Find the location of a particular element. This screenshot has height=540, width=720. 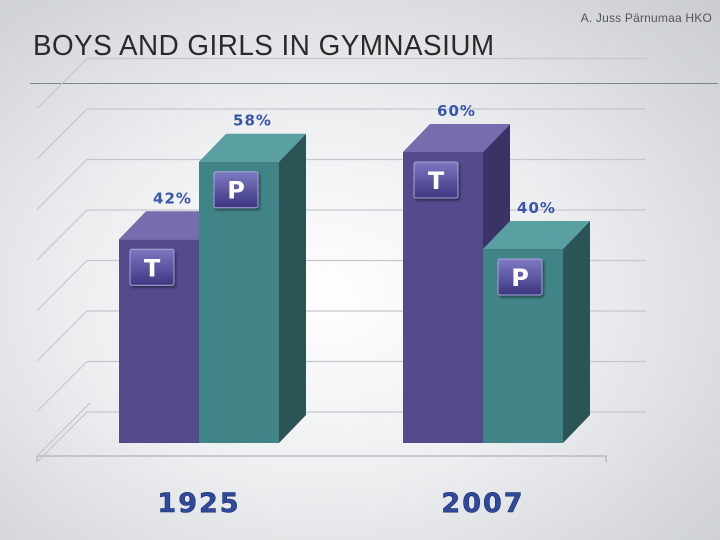

title-divider is located at coordinates (374, 83).